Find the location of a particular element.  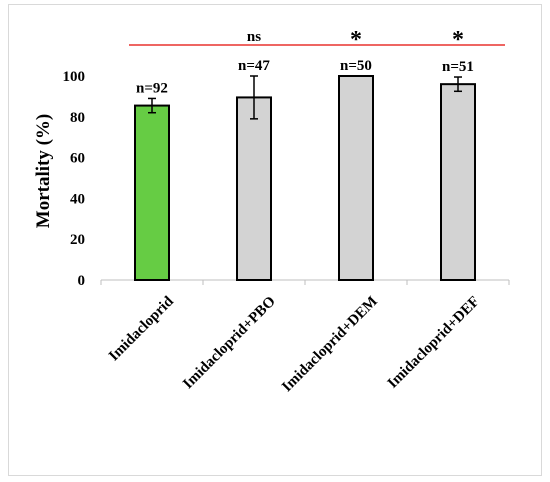

sample-size-label: n=47 is located at coordinates (254, 66).